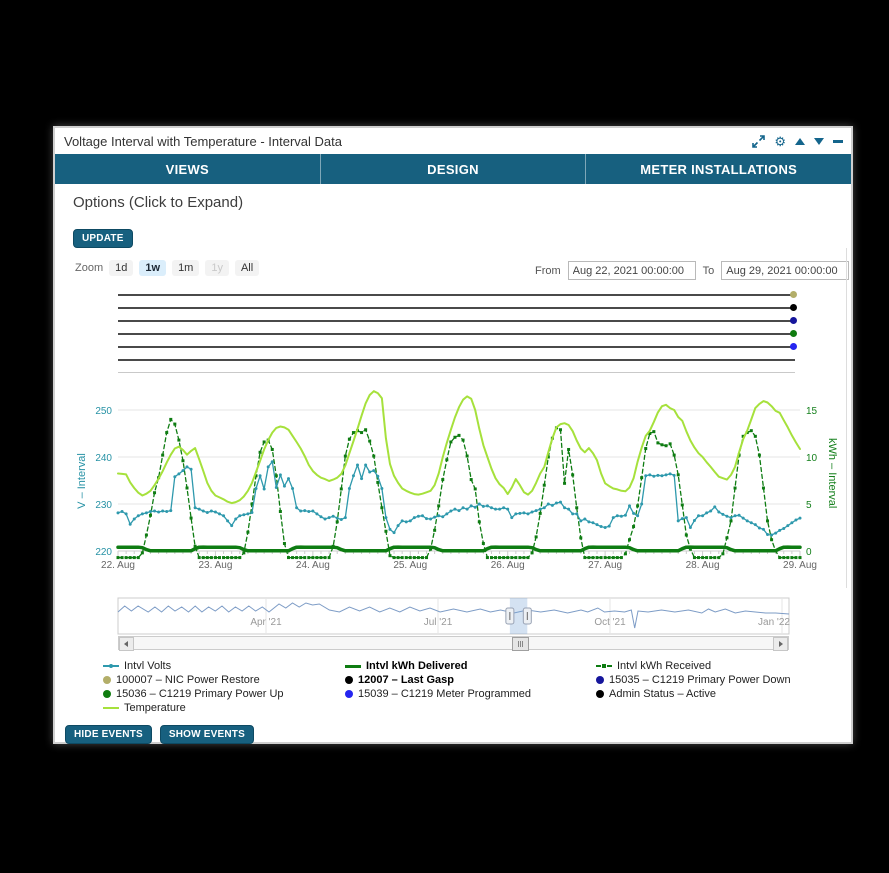  I want to click on titlebar-icons: ⚙, so click(797, 141).